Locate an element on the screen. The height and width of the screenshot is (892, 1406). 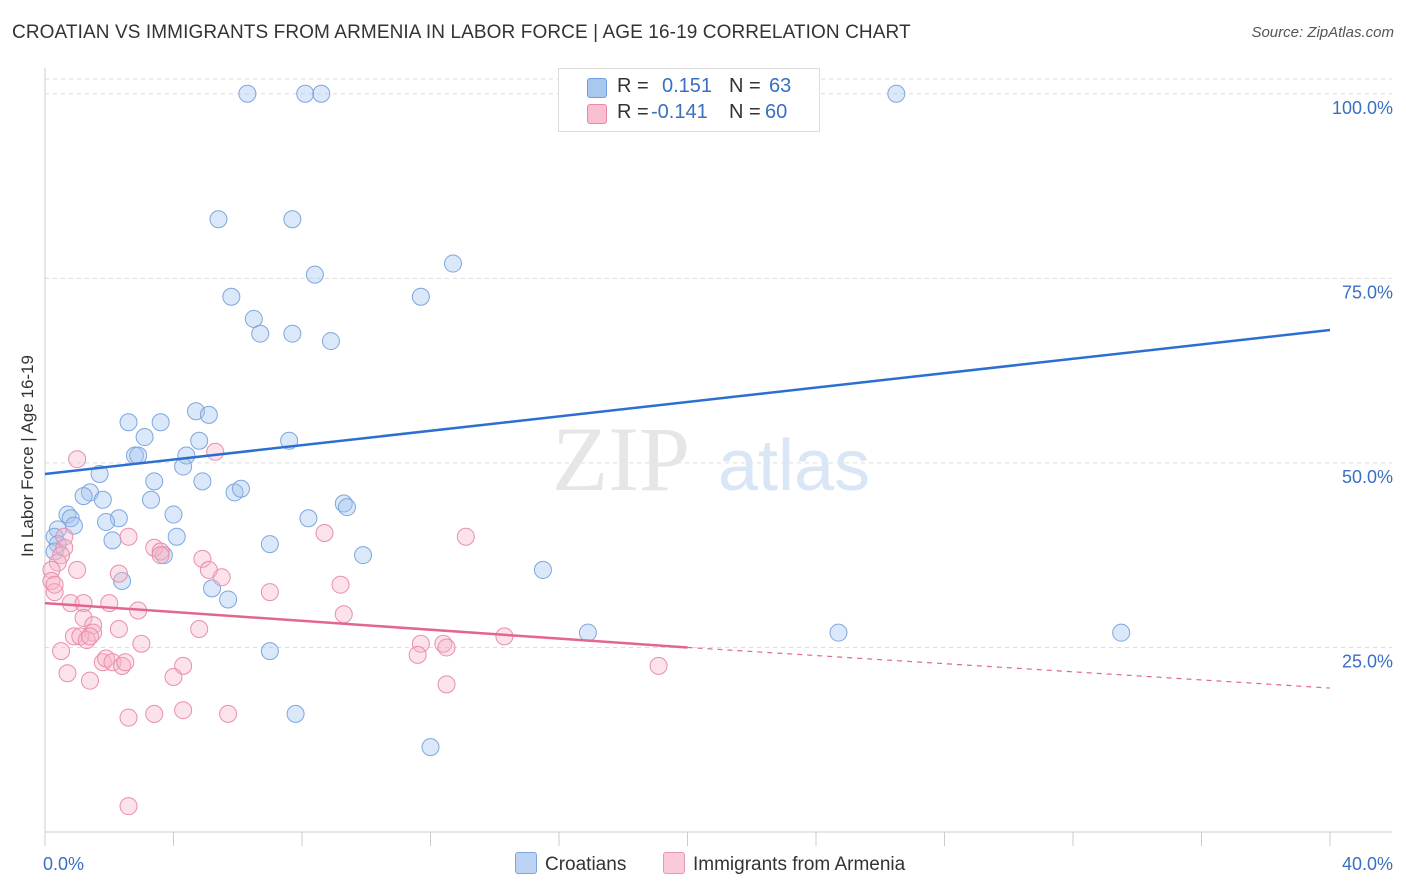
x-tick-label: 0.0% is located at coordinates (63, 864).